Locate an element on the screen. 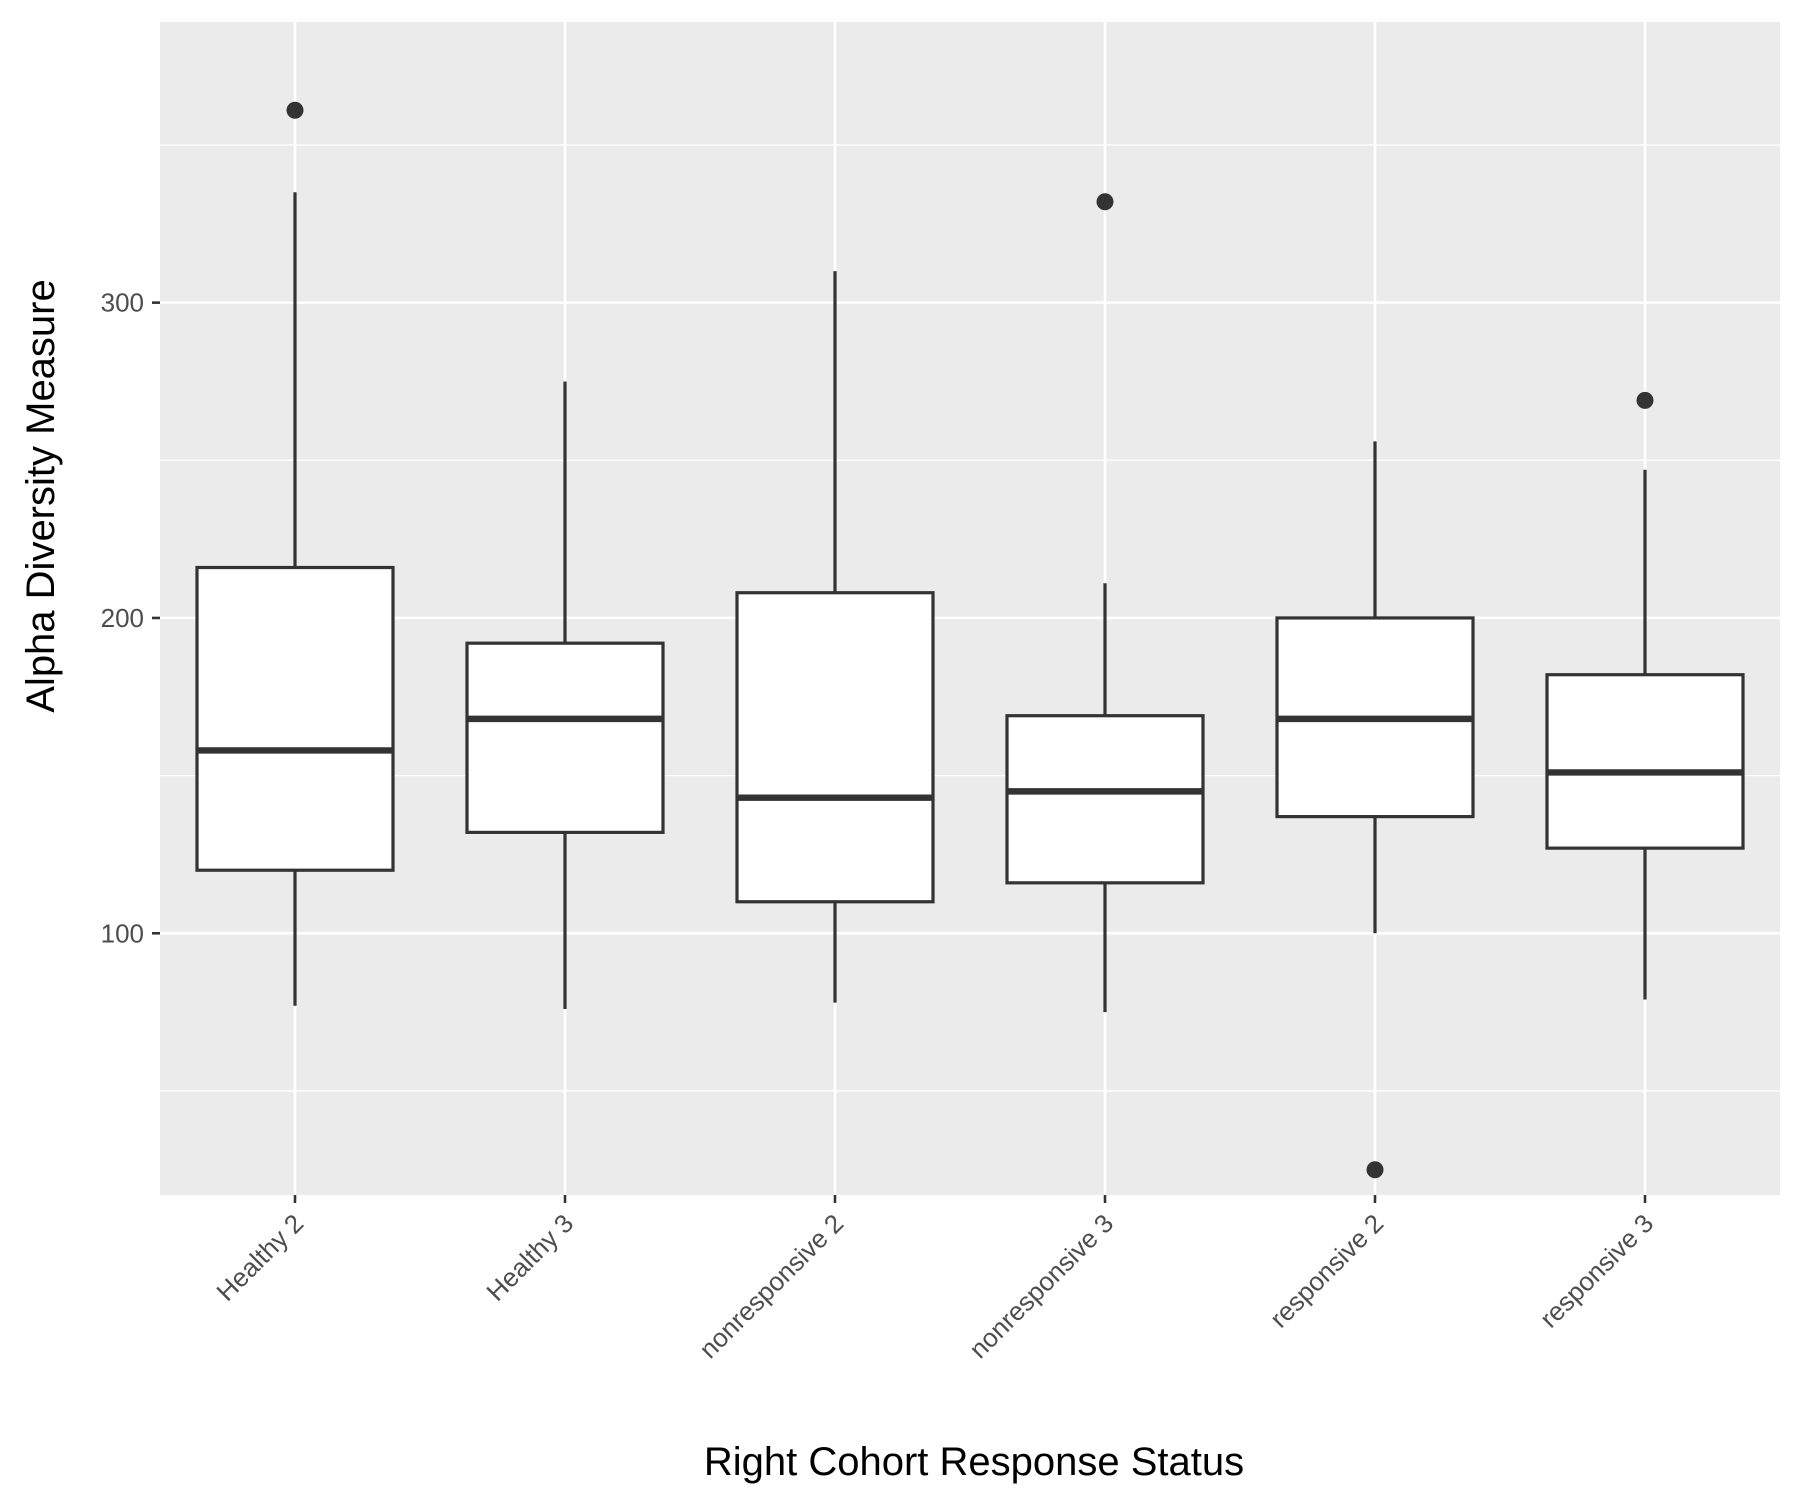 The width and height of the screenshot is (1800, 1500). y-axis-title: Alpha Diversity Measure is located at coordinates (41, 496).